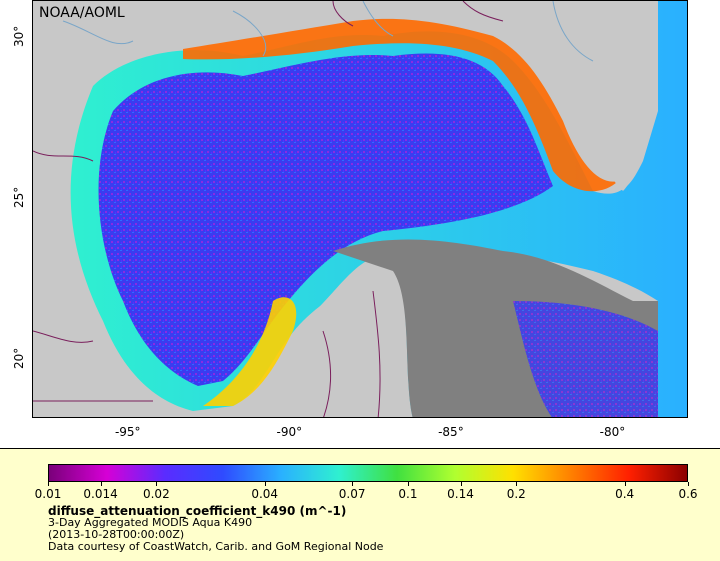 The image size is (720, 561). Describe the element at coordinates (82, 13) in the screenshot. I see `map-credit: NOAA/AOML` at that location.